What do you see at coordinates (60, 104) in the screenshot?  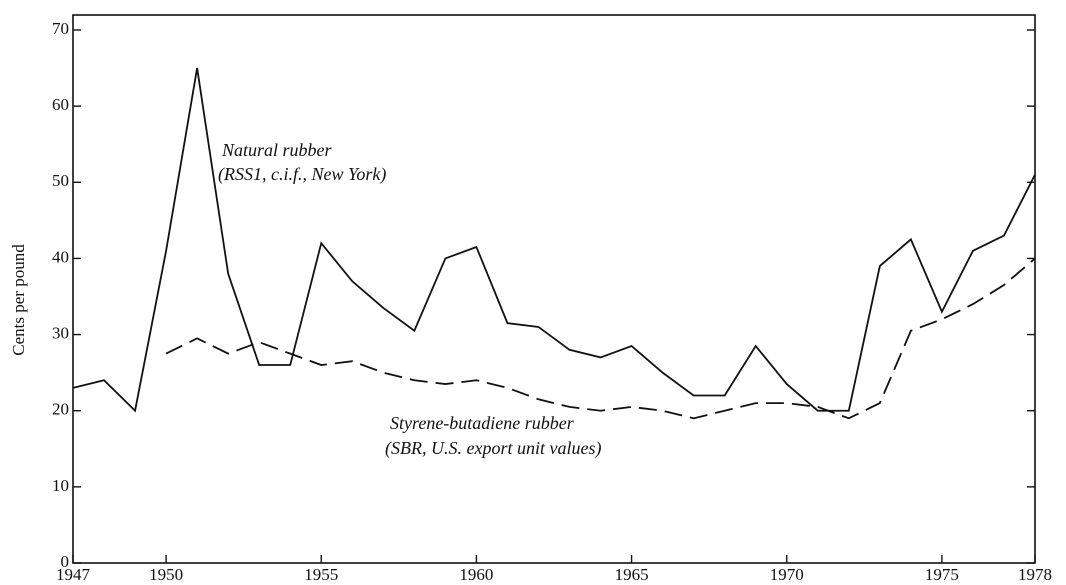 I see `y-tick-label: 60` at bounding box center [60, 104].